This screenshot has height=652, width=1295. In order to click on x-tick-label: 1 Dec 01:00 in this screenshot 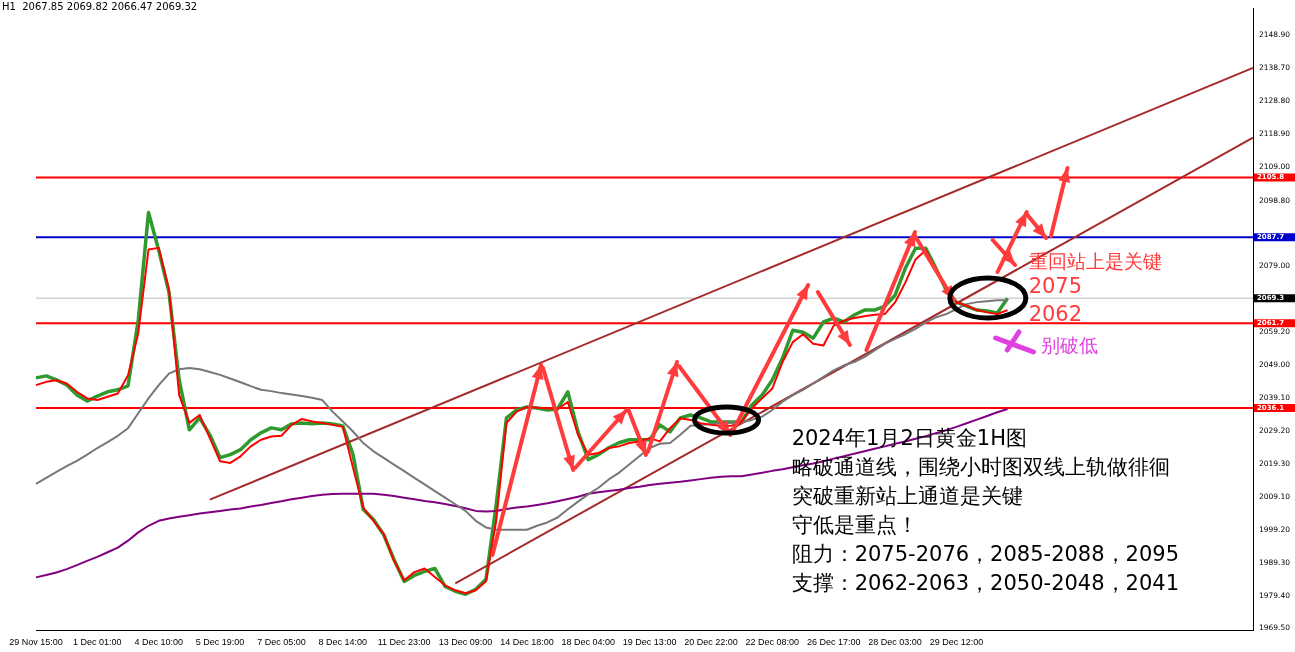, I will do `click(97, 641)`.